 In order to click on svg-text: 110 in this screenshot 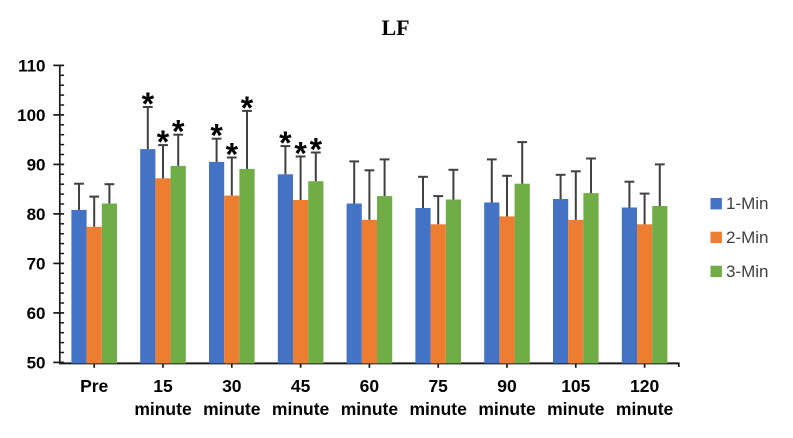, I will do `click(31, 65)`.